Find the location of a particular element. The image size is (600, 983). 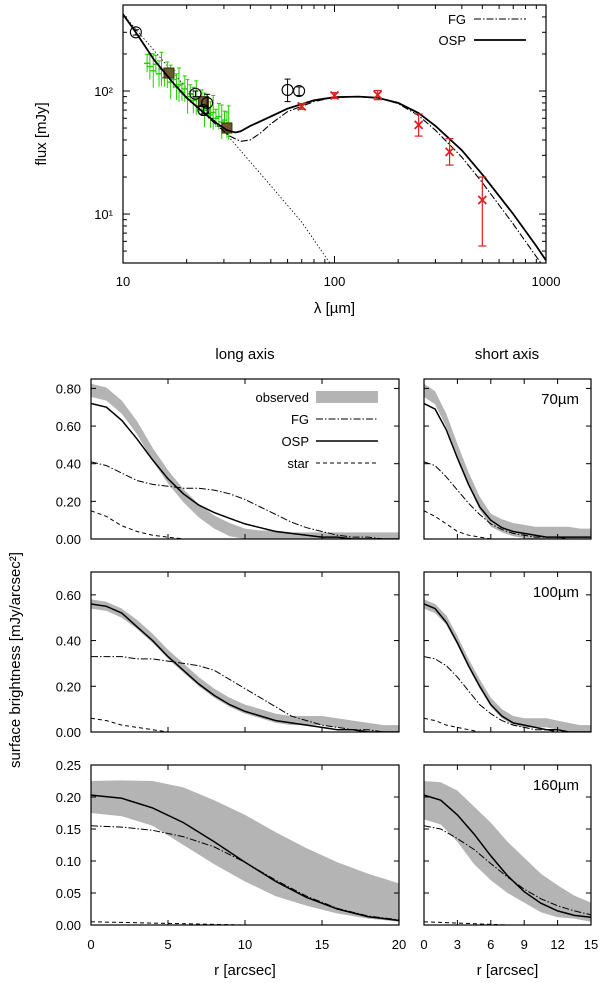

profile-y-tick-label: 0.25 is located at coordinates (68, 765).